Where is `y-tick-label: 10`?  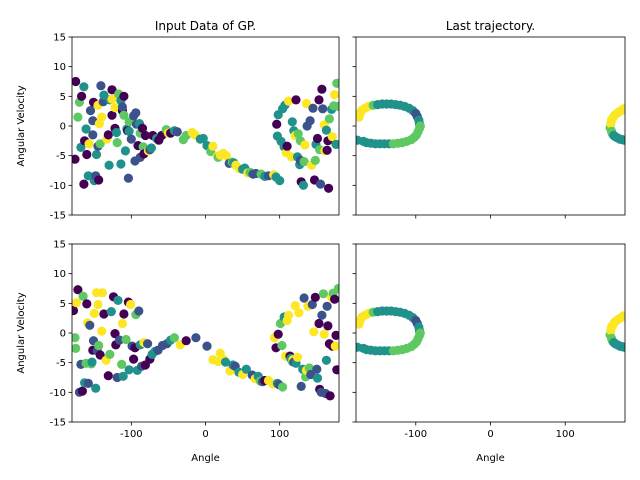 y-tick-label: 10 is located at coordinates (59, 274).